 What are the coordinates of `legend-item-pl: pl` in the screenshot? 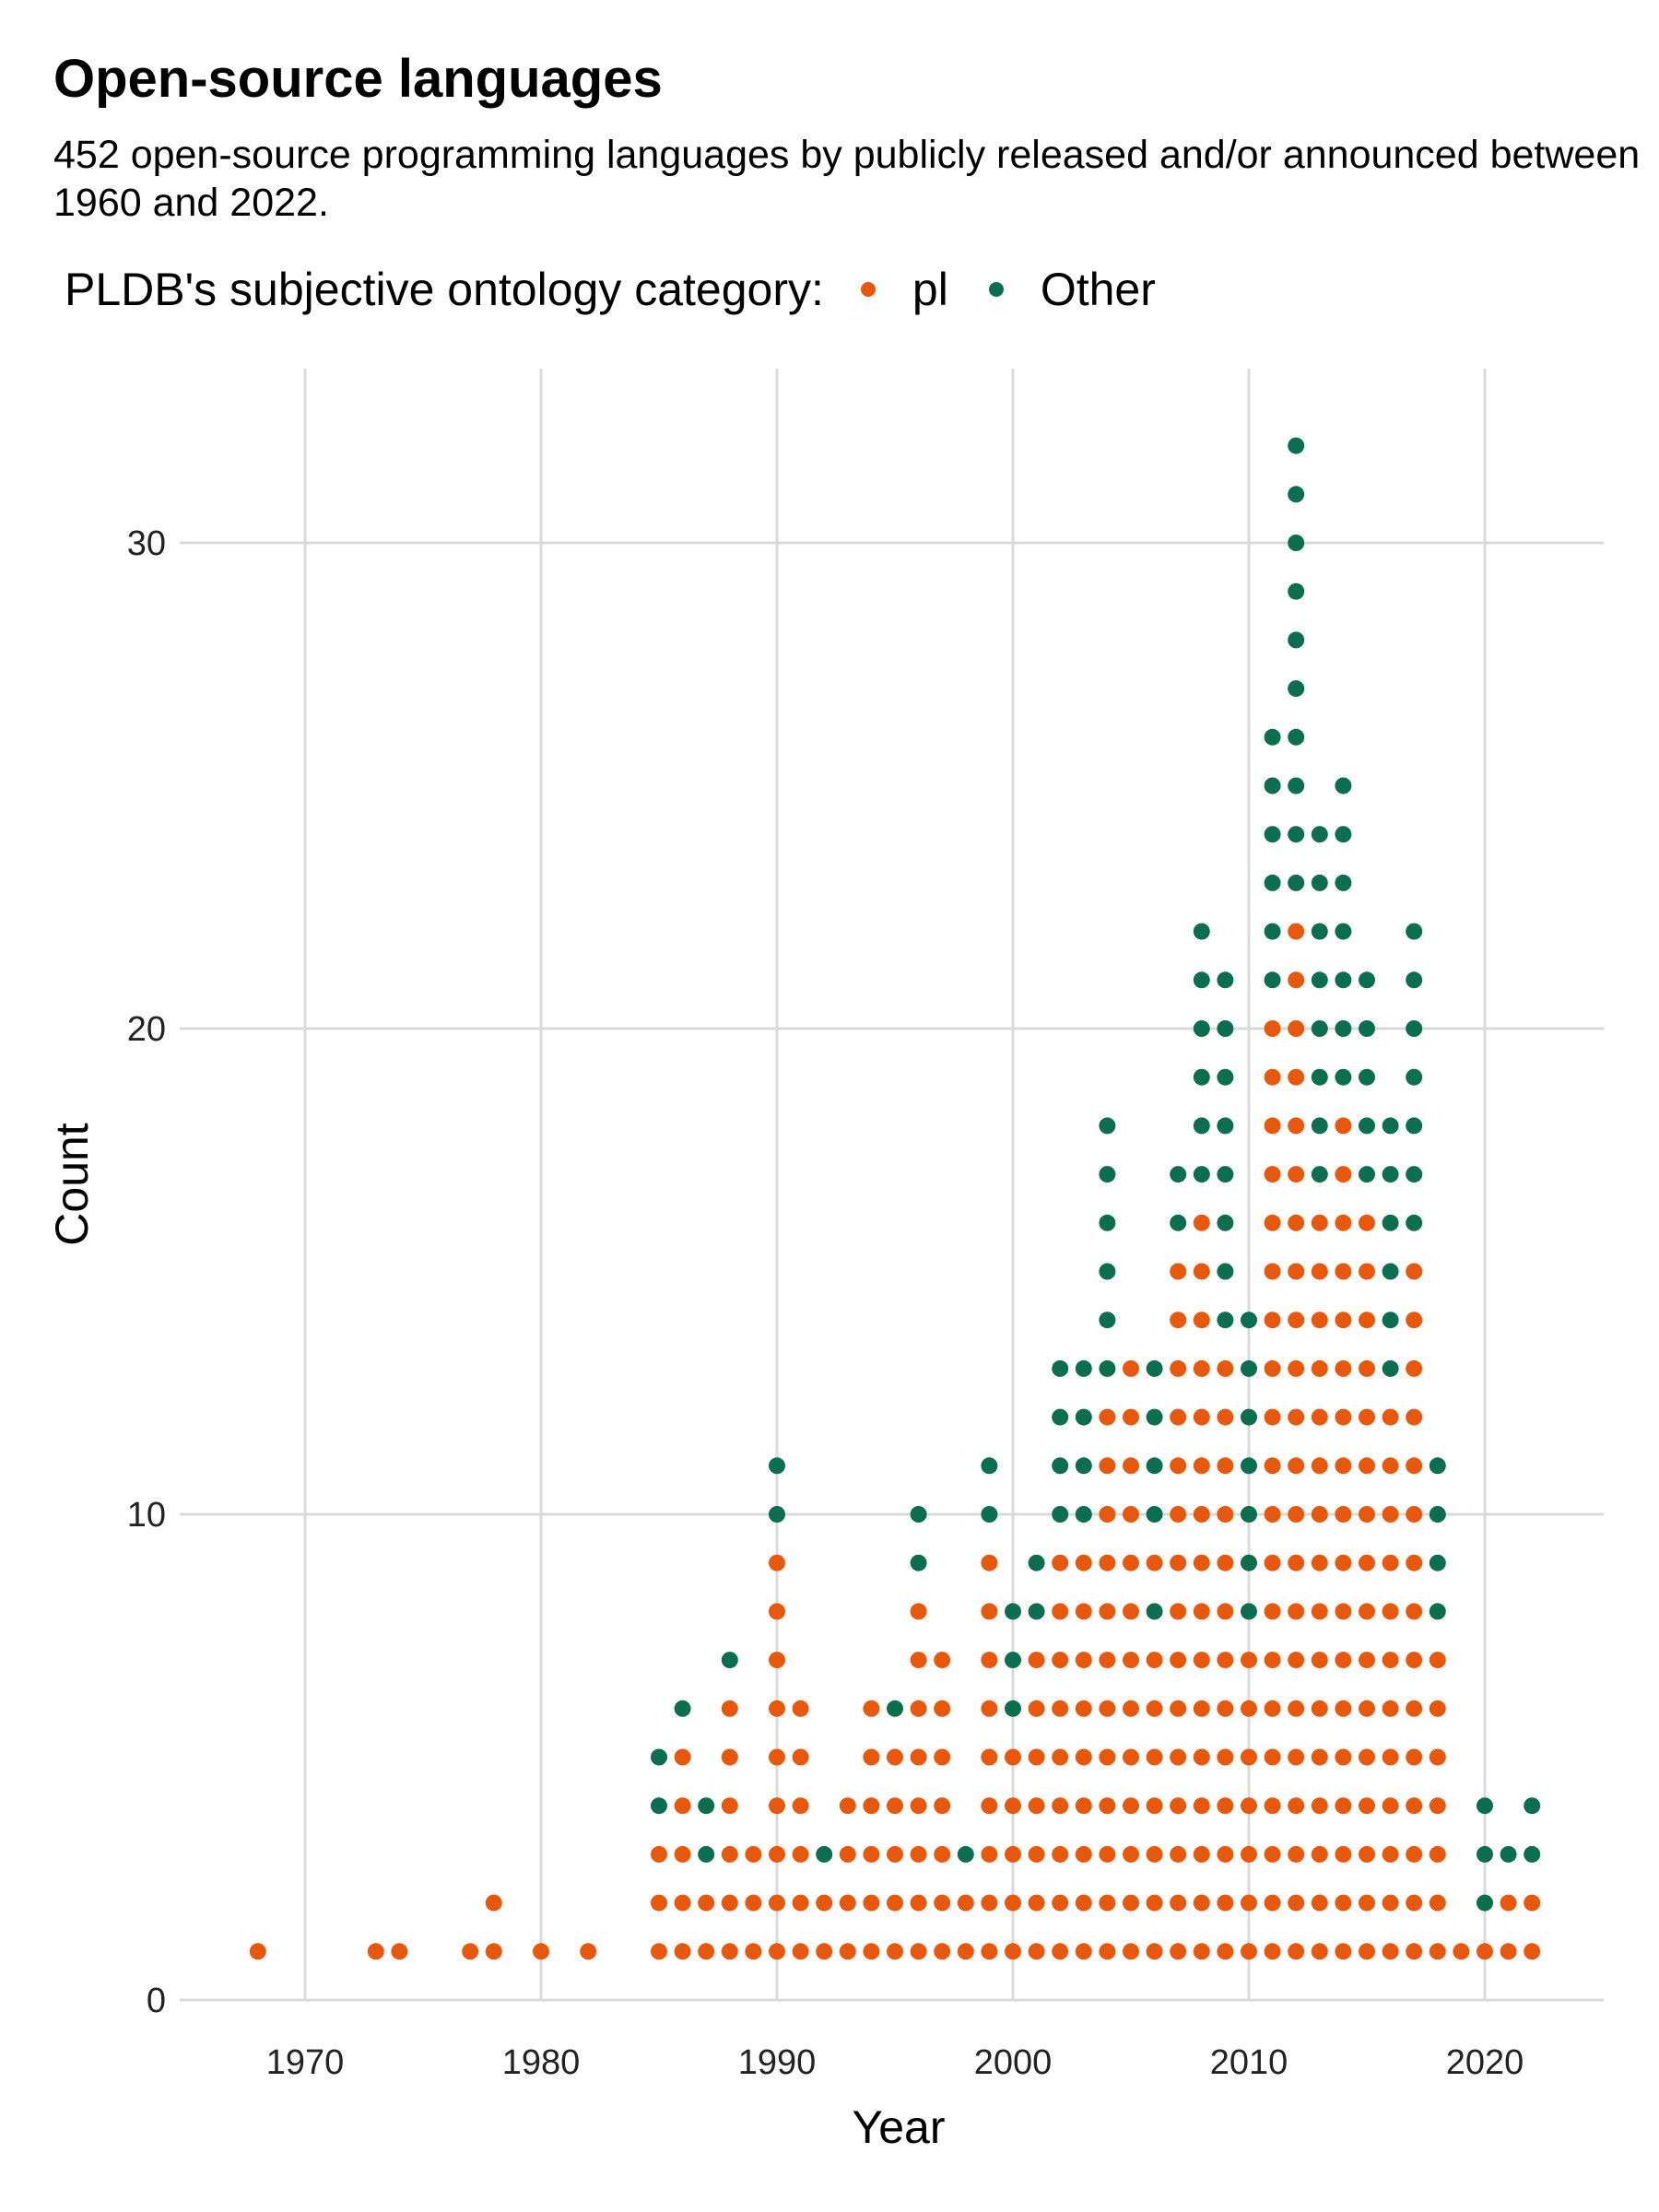 It's located at (904, 289).